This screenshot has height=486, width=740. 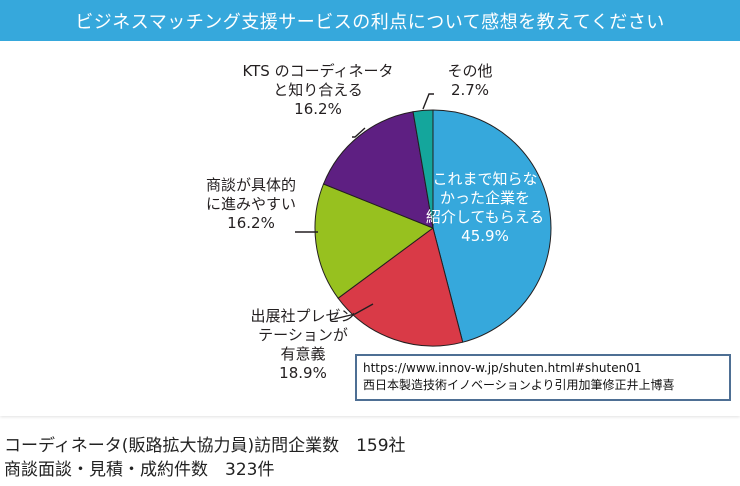 I want to click on slice-label-3: KTS のコーディネータ と知り合える 16.2%, so click(x=318, y=90).